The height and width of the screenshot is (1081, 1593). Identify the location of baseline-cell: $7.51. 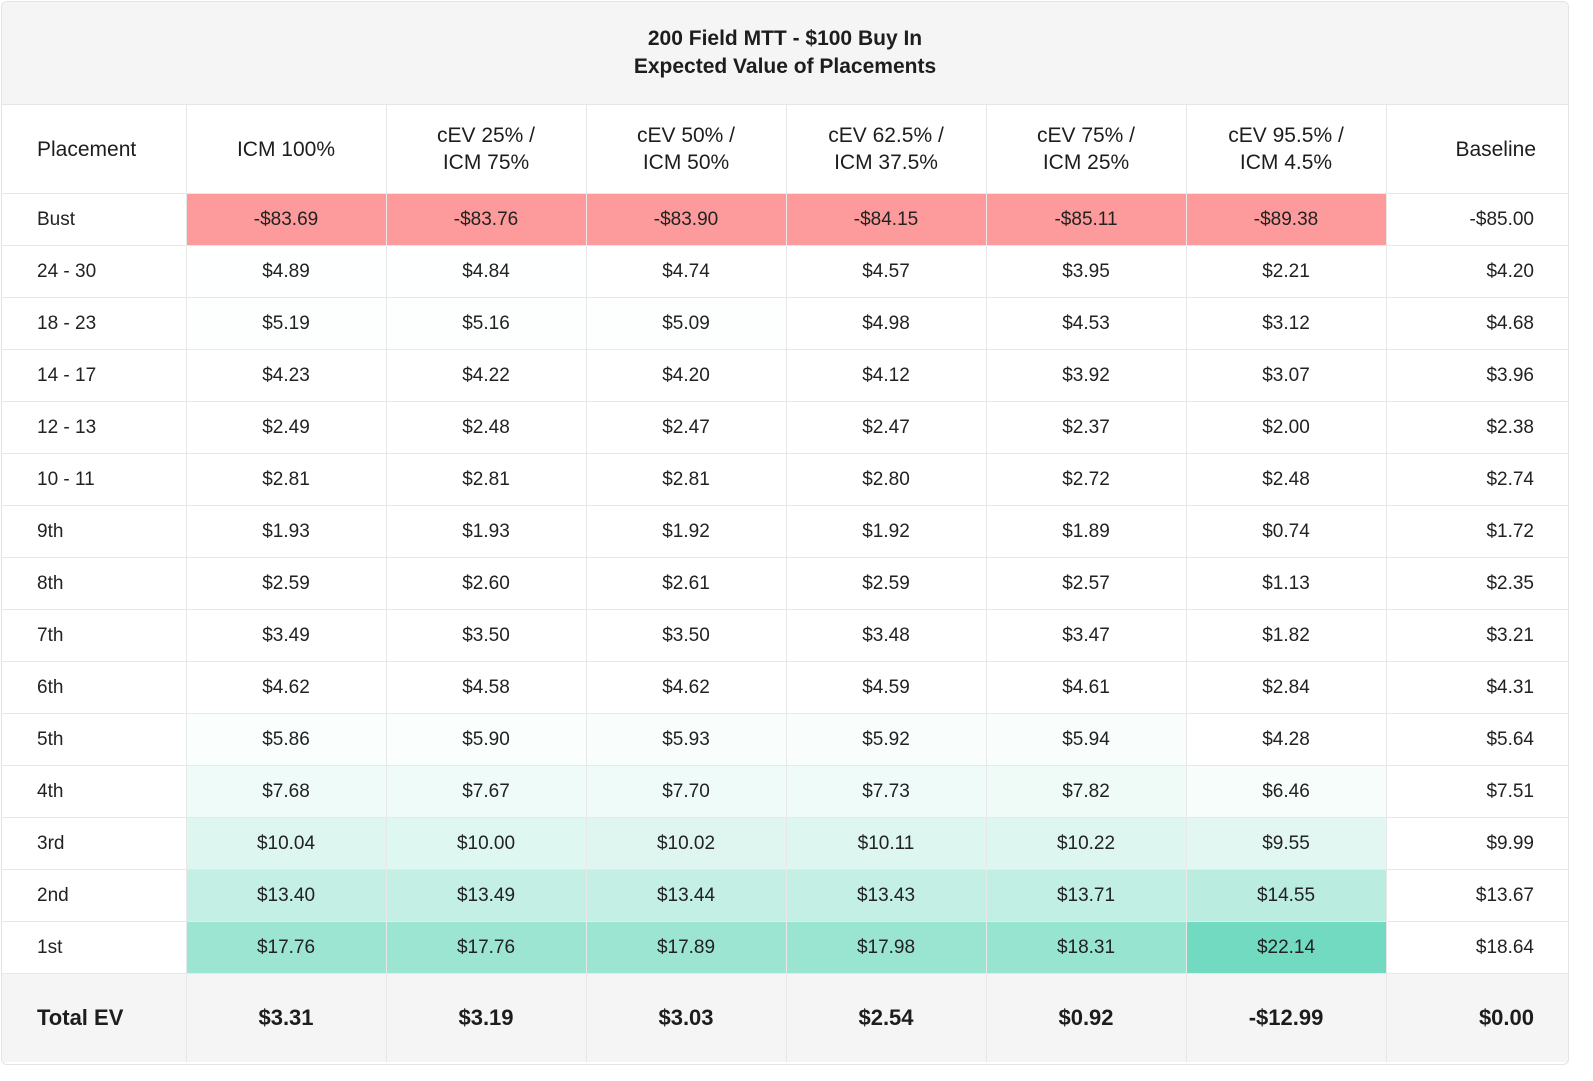
(1476, 791).